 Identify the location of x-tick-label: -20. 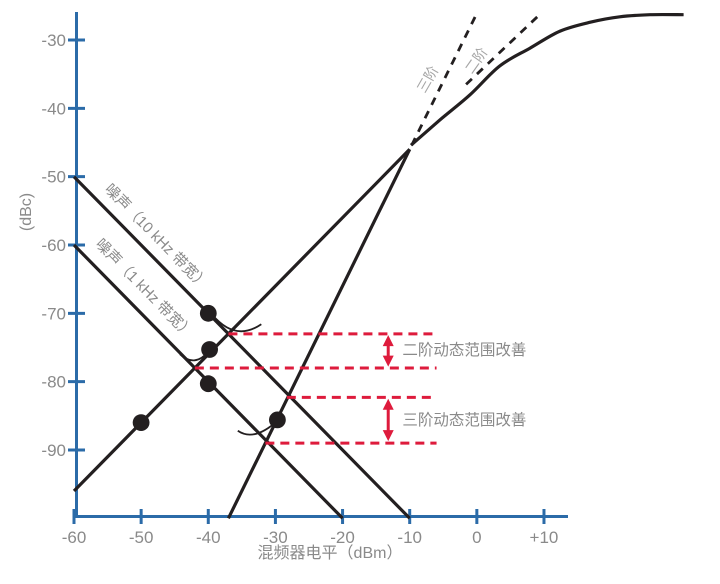
(342, 537).